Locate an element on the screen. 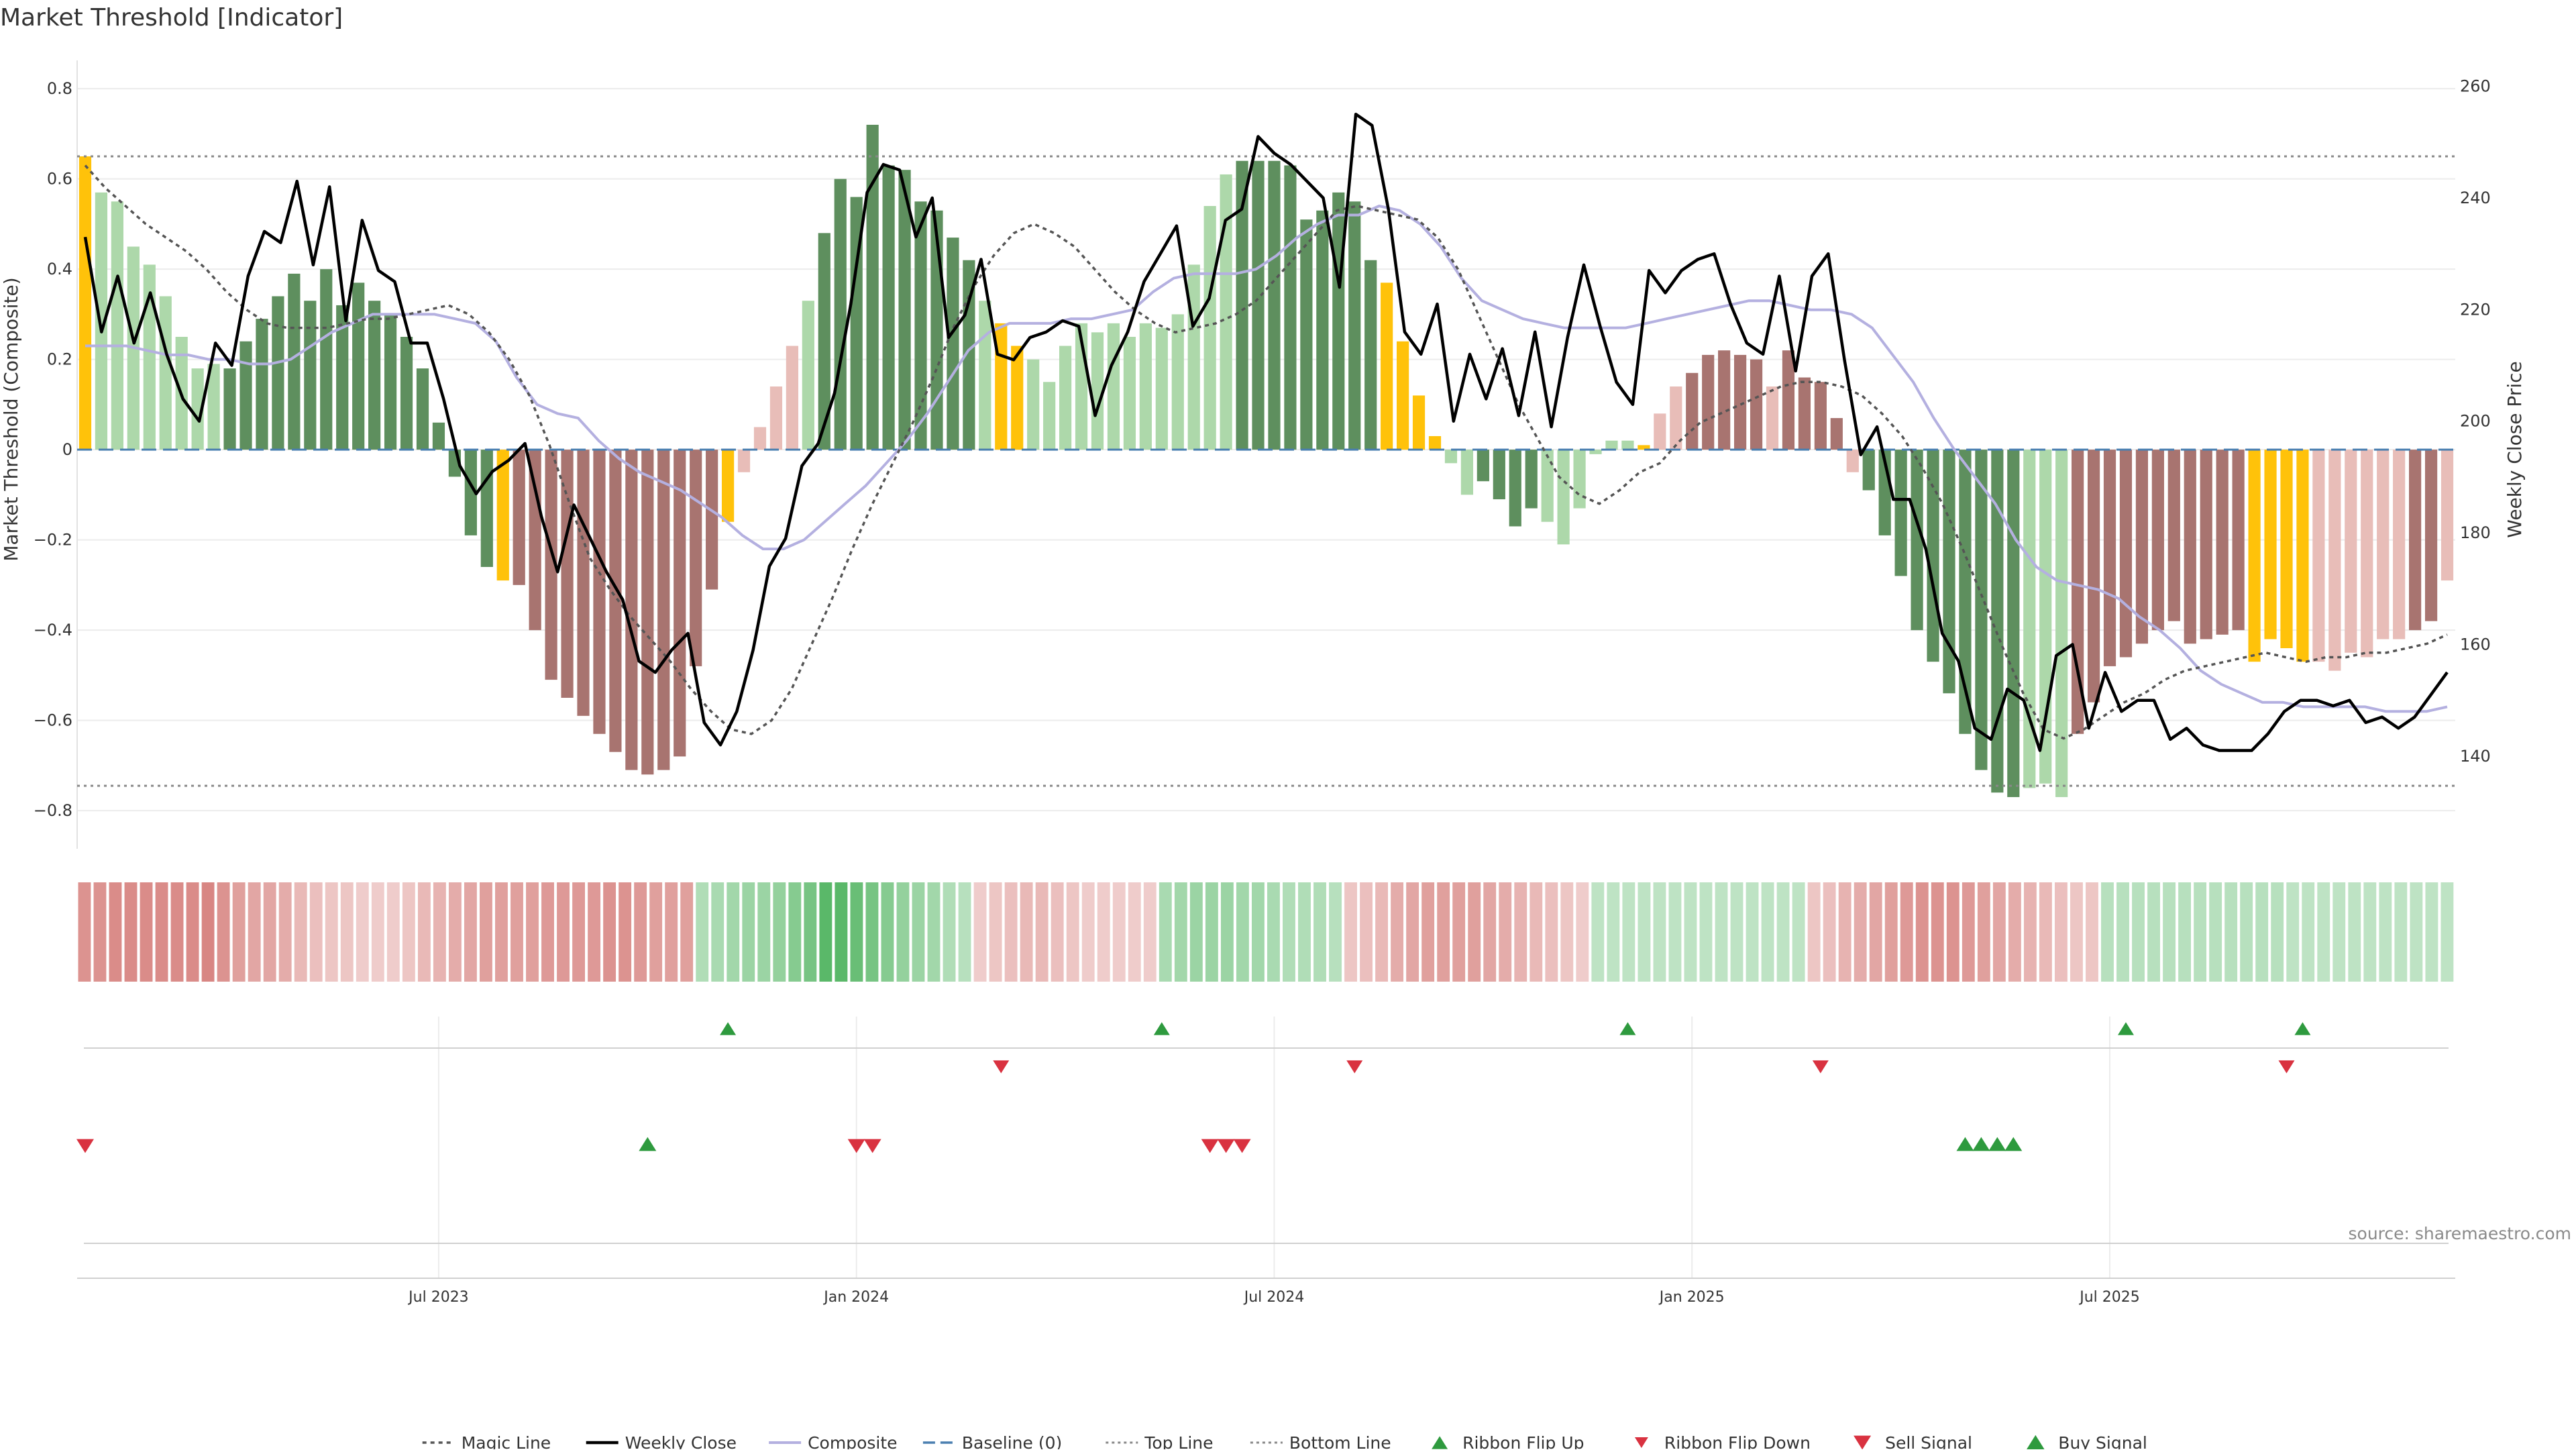 Image resolution: width=2576 pixels, height=1452 pixels. legend-label: Weekly Close is located at coordinates (681, 1441).